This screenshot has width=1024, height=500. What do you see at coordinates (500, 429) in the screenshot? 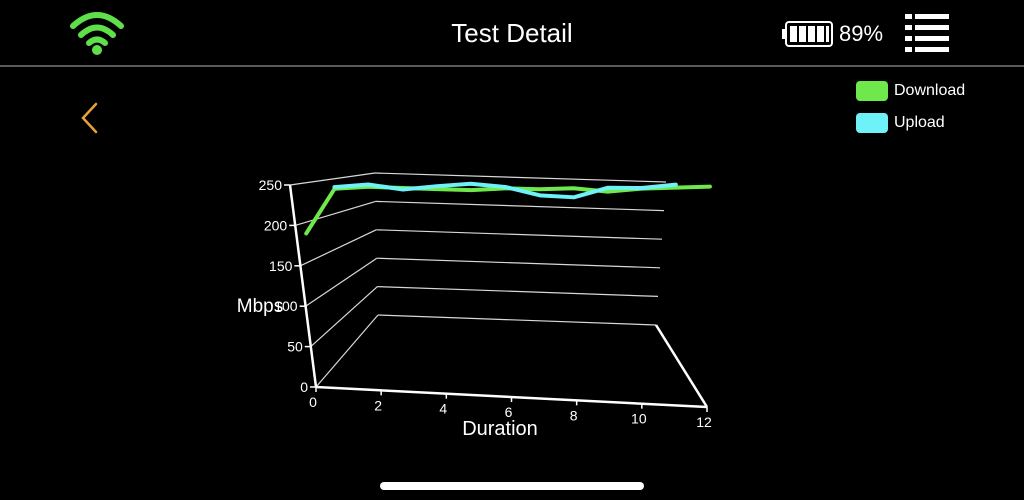
I see `x-axis-label: Duration` at bounding box center [500, 429].